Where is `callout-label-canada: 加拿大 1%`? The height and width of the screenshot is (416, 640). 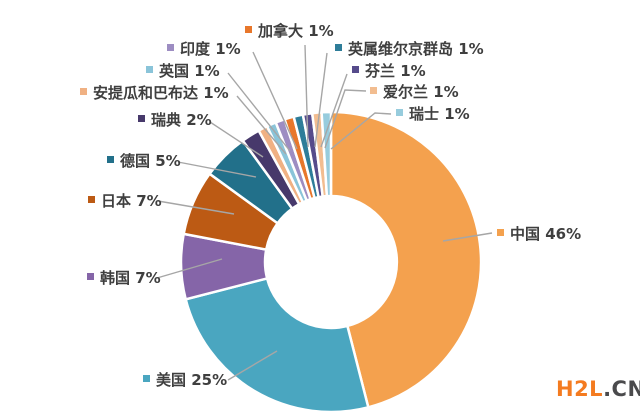 callout-label-canada: 加拿大 1% is located at coordinates (289, 31).